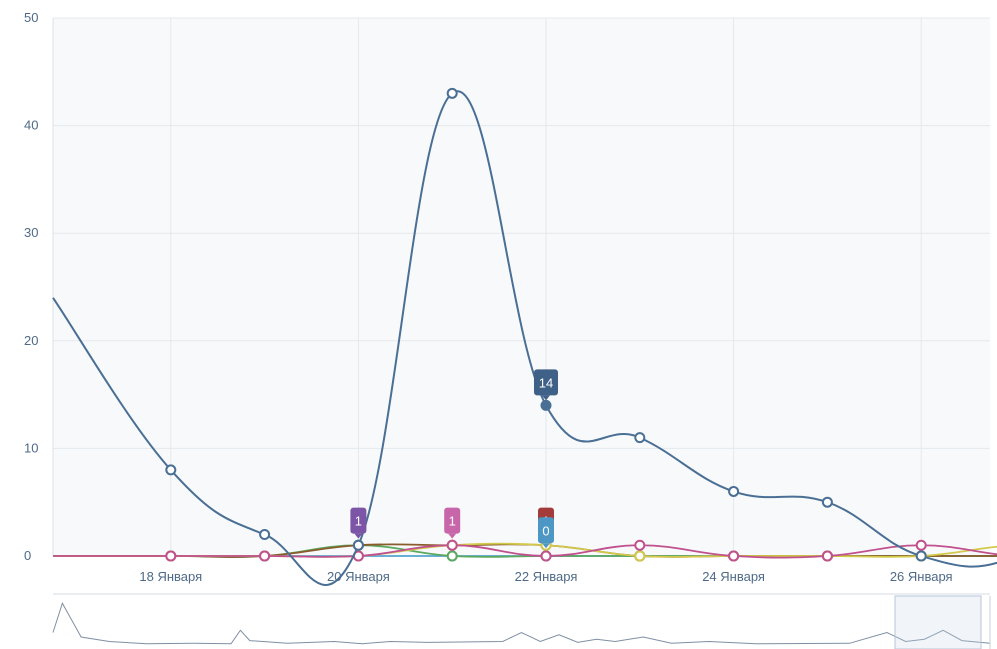 Image resolution: width=997 pixels, height=649 pixels. Describe the element at coordinates (31, 232) in the screenshot. I see `y-tick-label: 30` at that location.